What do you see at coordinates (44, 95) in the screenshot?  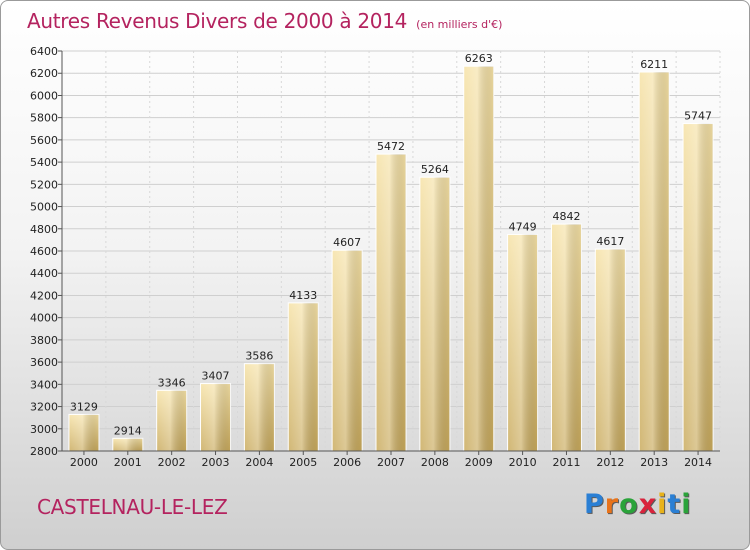 I see `y-tick-label: 6000` at bounding box center [44, 95].